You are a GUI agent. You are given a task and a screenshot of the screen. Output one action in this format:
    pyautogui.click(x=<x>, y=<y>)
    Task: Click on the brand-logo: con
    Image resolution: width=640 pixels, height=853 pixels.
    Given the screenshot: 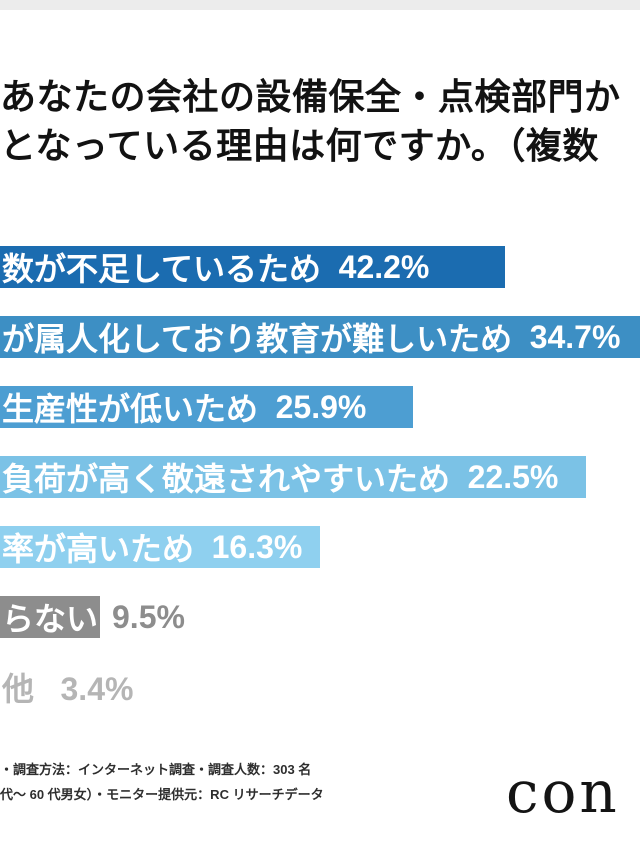 What is the action you would take?
    pyautogui.click(x=563, y=792)
    